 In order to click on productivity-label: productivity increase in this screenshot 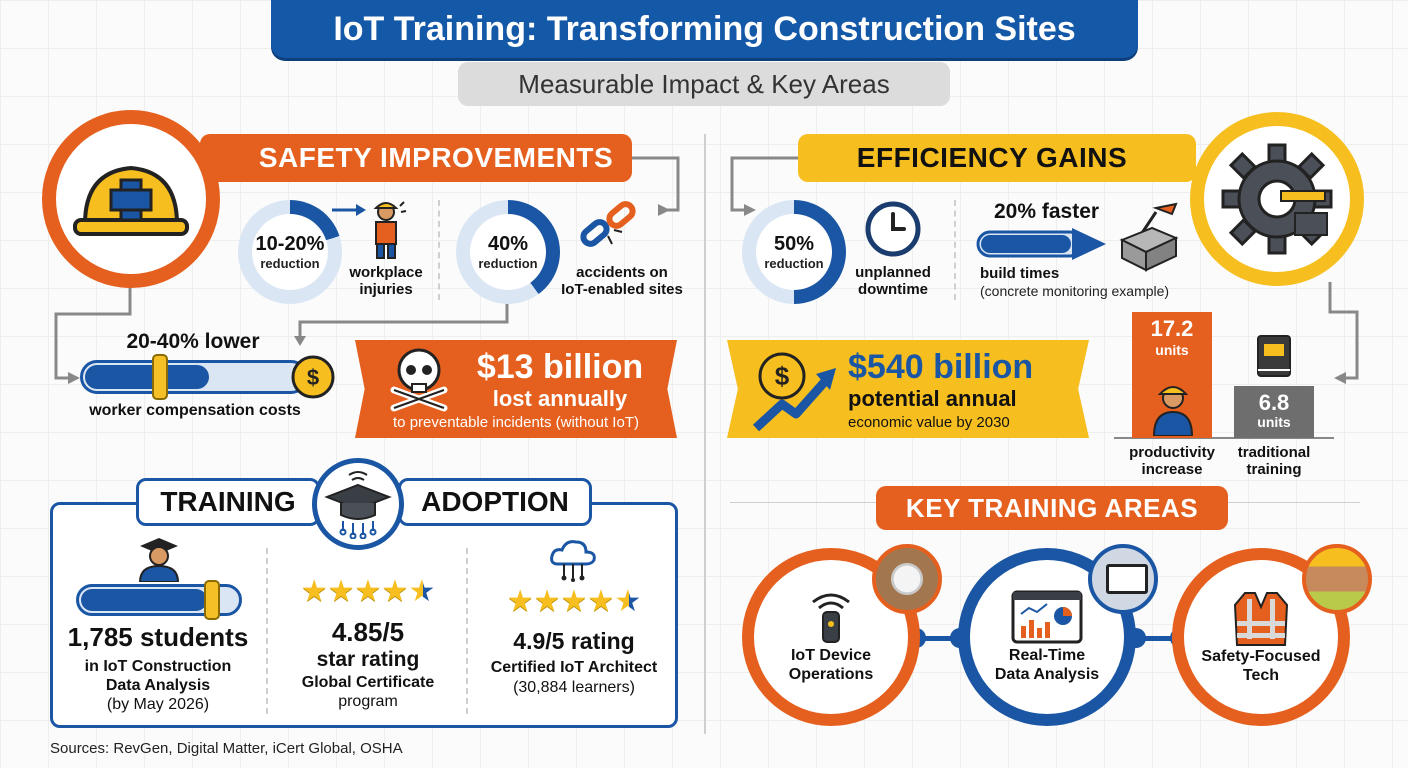, I will do `click(1172, 461)`.